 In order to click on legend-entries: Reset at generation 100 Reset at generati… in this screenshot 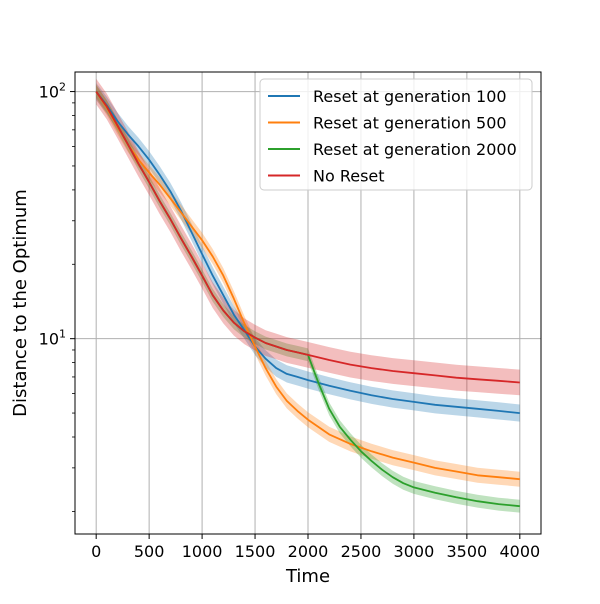, I will do `click(392, 136)`.